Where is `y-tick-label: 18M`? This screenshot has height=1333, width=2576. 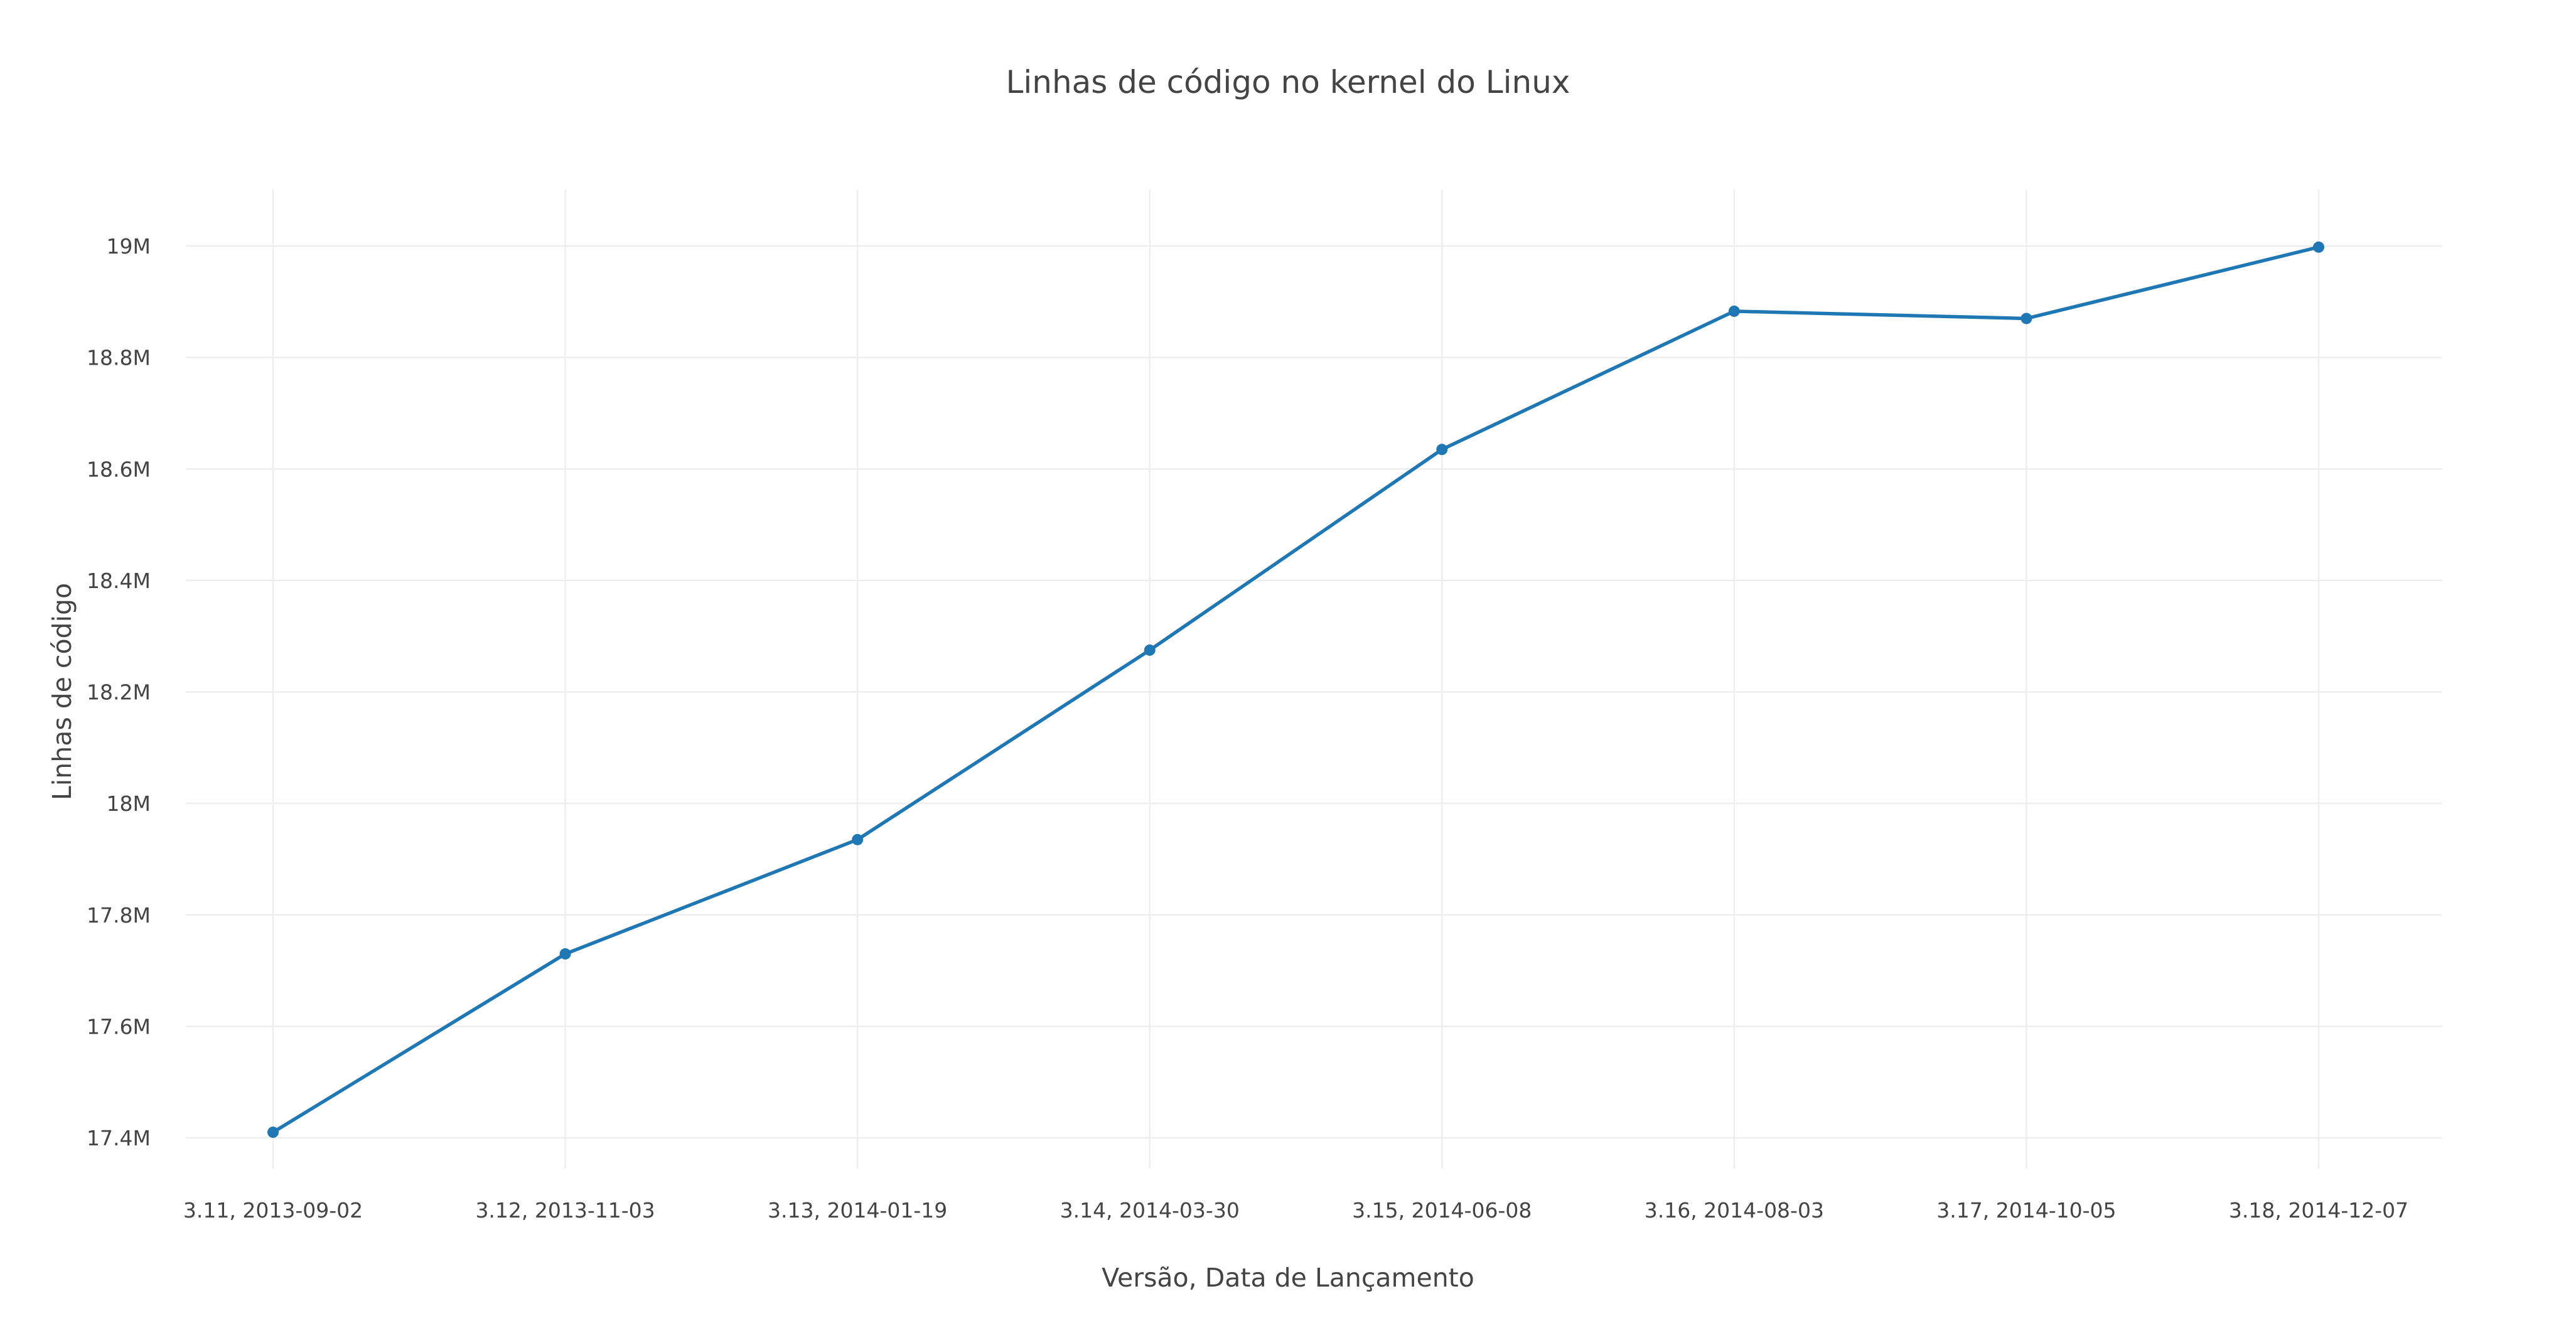
y-tick-label: 18M is located at coordinates (129, 804).